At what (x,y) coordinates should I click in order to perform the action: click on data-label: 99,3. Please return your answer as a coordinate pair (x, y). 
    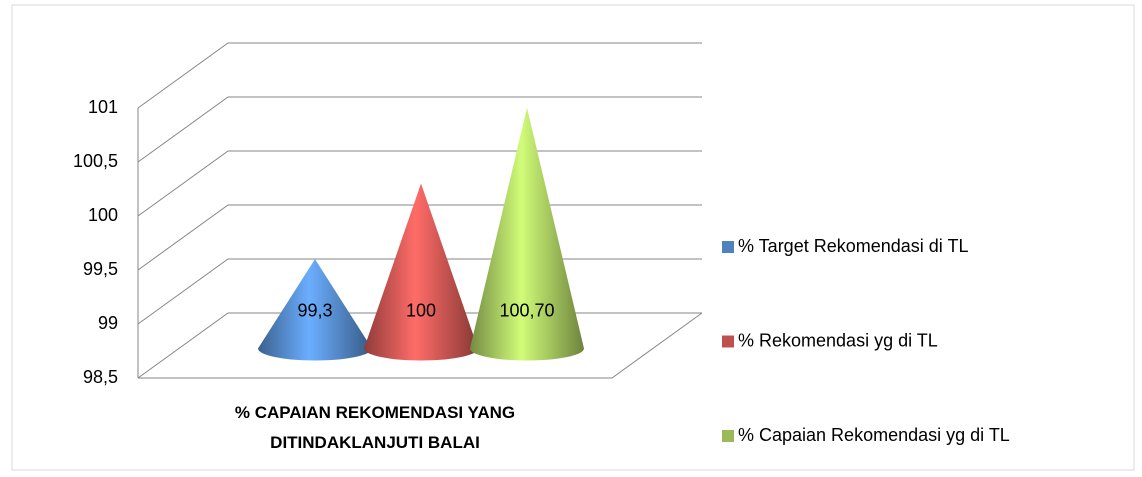
    Looking at the image, I should click on (314, 310).